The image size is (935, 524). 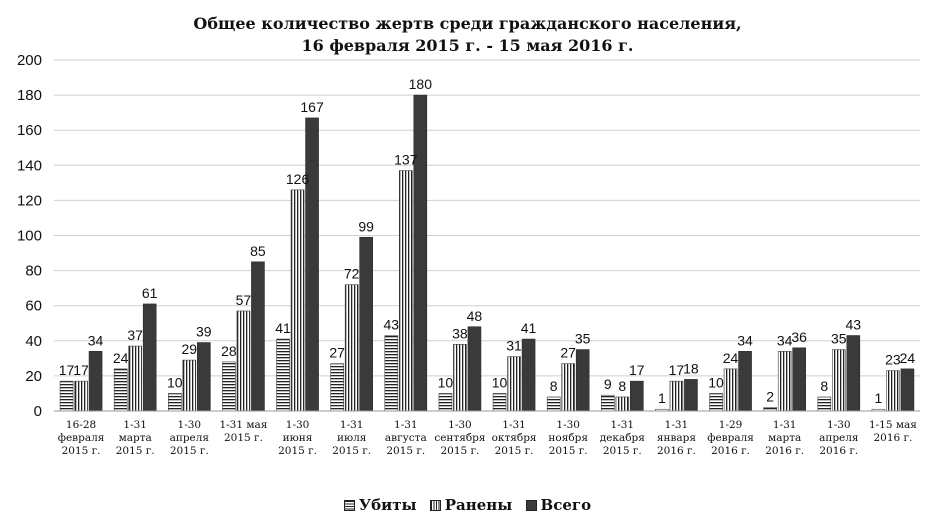 I want to click on data-label-wounded: 29, so click(x=190, y=349).